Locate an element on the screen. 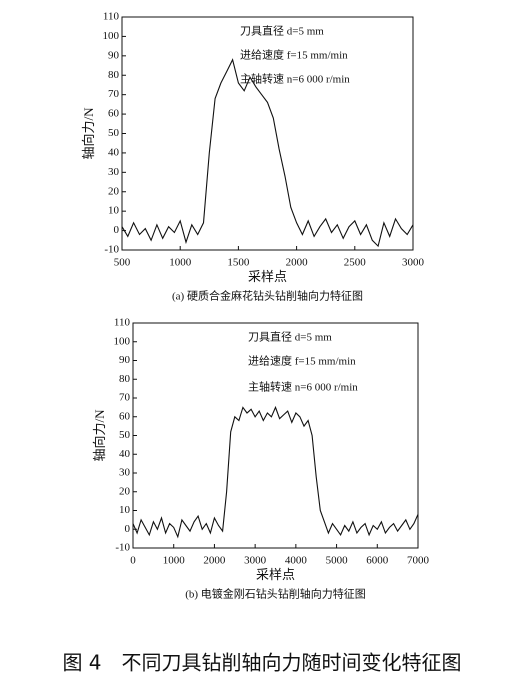  subplot-caption: (a) 硬质合金麻花钻头钻削轴向力特征图 is located at coordinates (267, 296).